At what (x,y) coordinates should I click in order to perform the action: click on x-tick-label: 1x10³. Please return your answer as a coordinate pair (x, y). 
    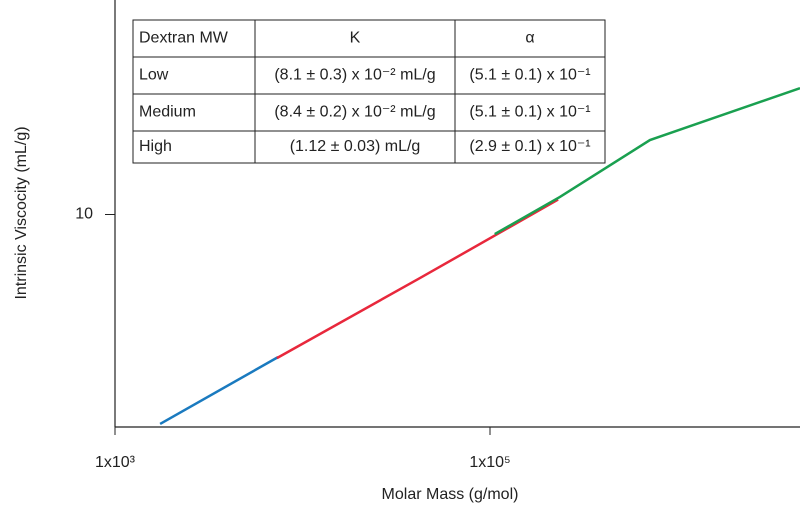
    Looking at the image, I should click on (115, 462).